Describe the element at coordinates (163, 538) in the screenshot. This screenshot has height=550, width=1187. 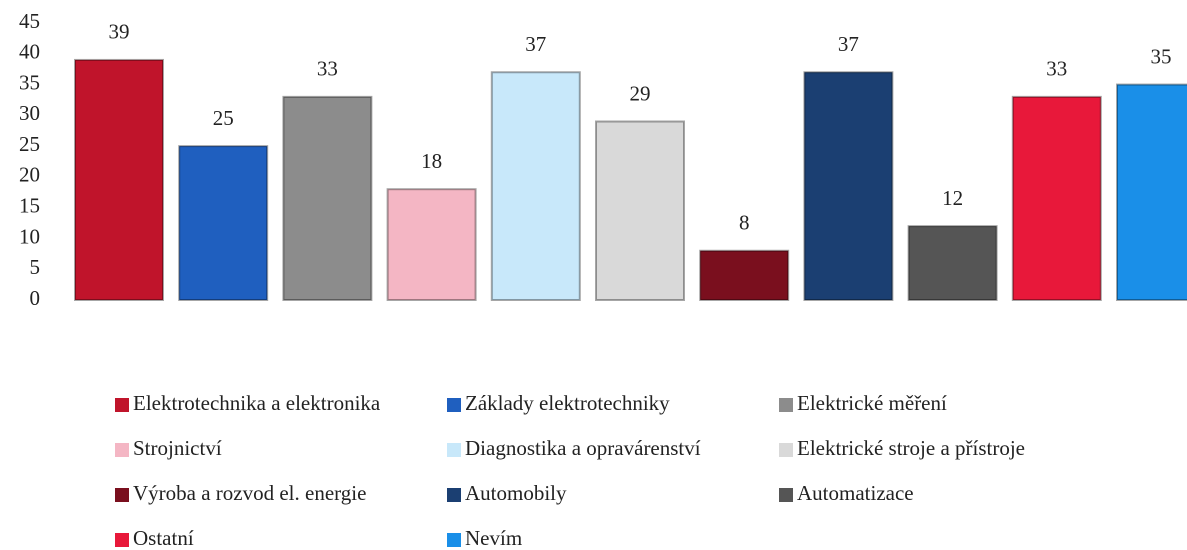
I see `legend-label: Ostatní` at that location.